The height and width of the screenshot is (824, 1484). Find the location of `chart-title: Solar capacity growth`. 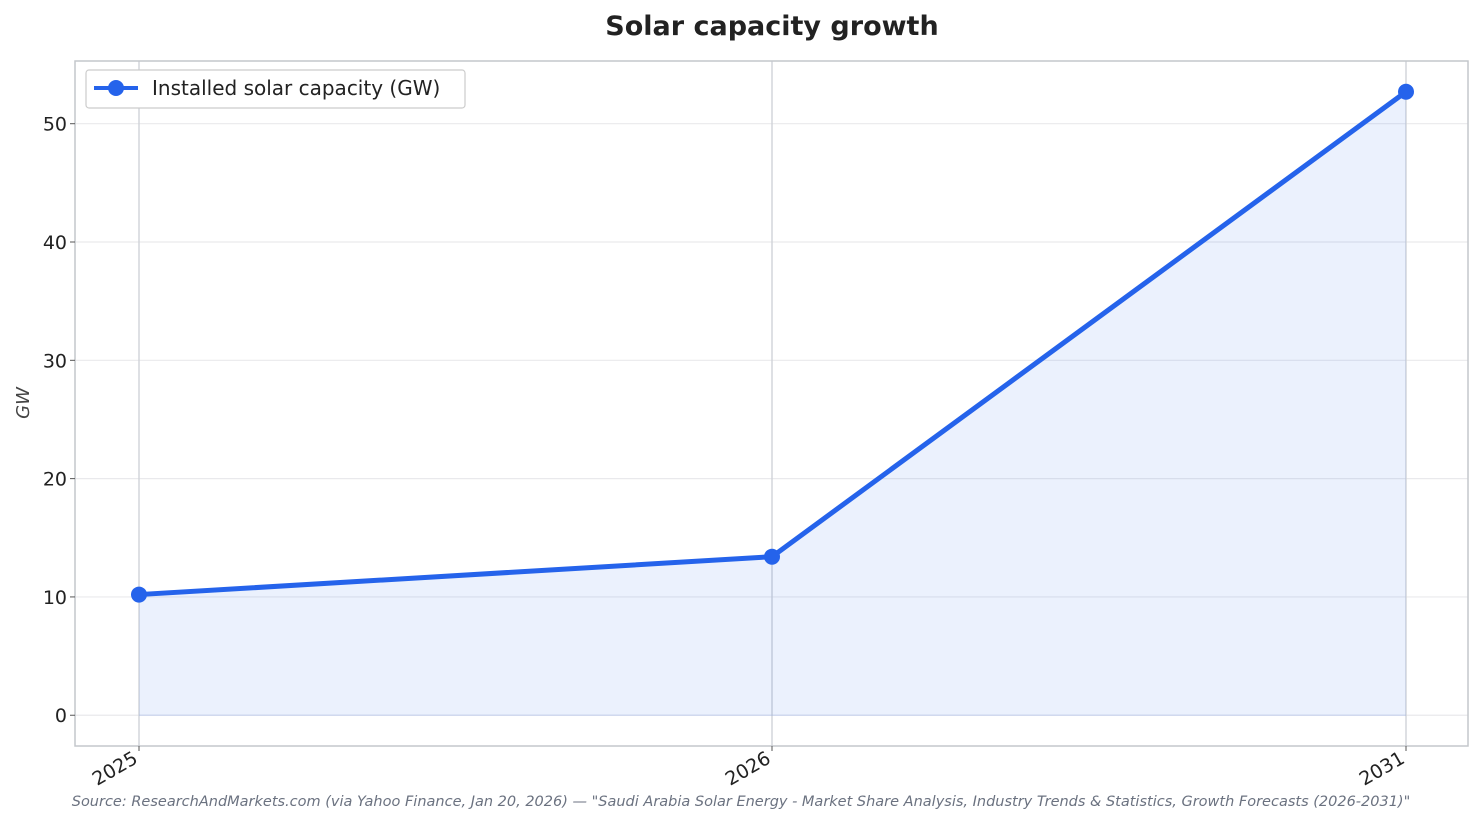

chart-title: Solar capacity growth is located at coordinates (771, 26).